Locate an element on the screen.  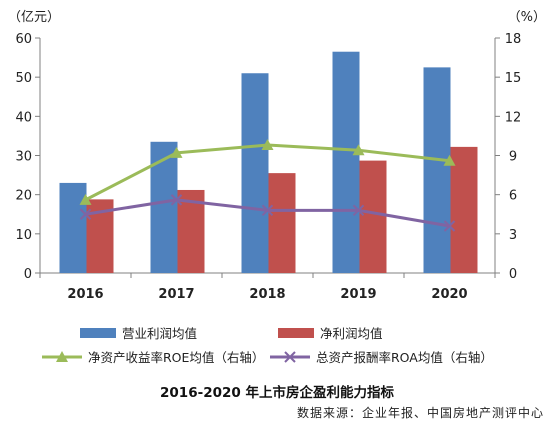
x-tick-label: 2019 is located at coordinates (358, 294).